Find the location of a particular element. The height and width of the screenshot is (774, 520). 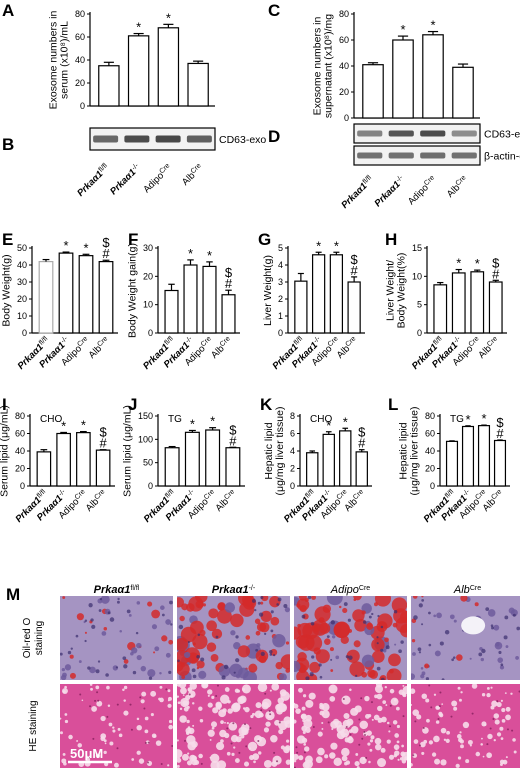

y-axis-label: Liver Weight(g) is located at coordinates (268, 290).